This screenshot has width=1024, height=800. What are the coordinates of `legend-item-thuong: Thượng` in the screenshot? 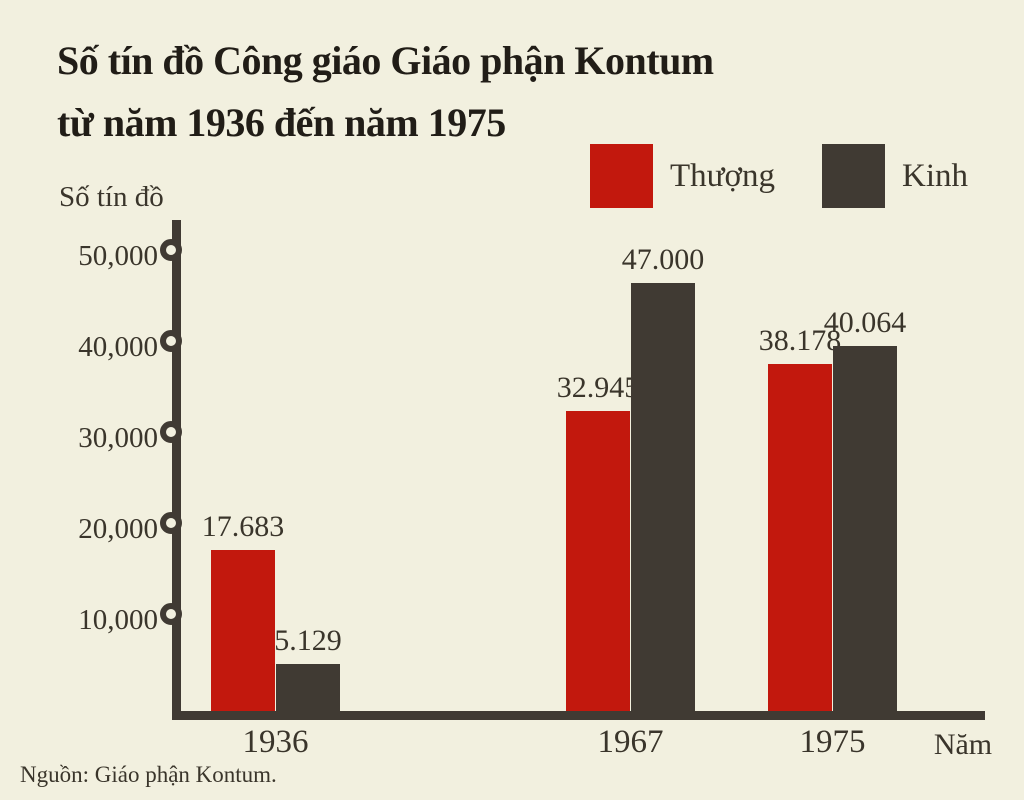 It's located at (682, 176).